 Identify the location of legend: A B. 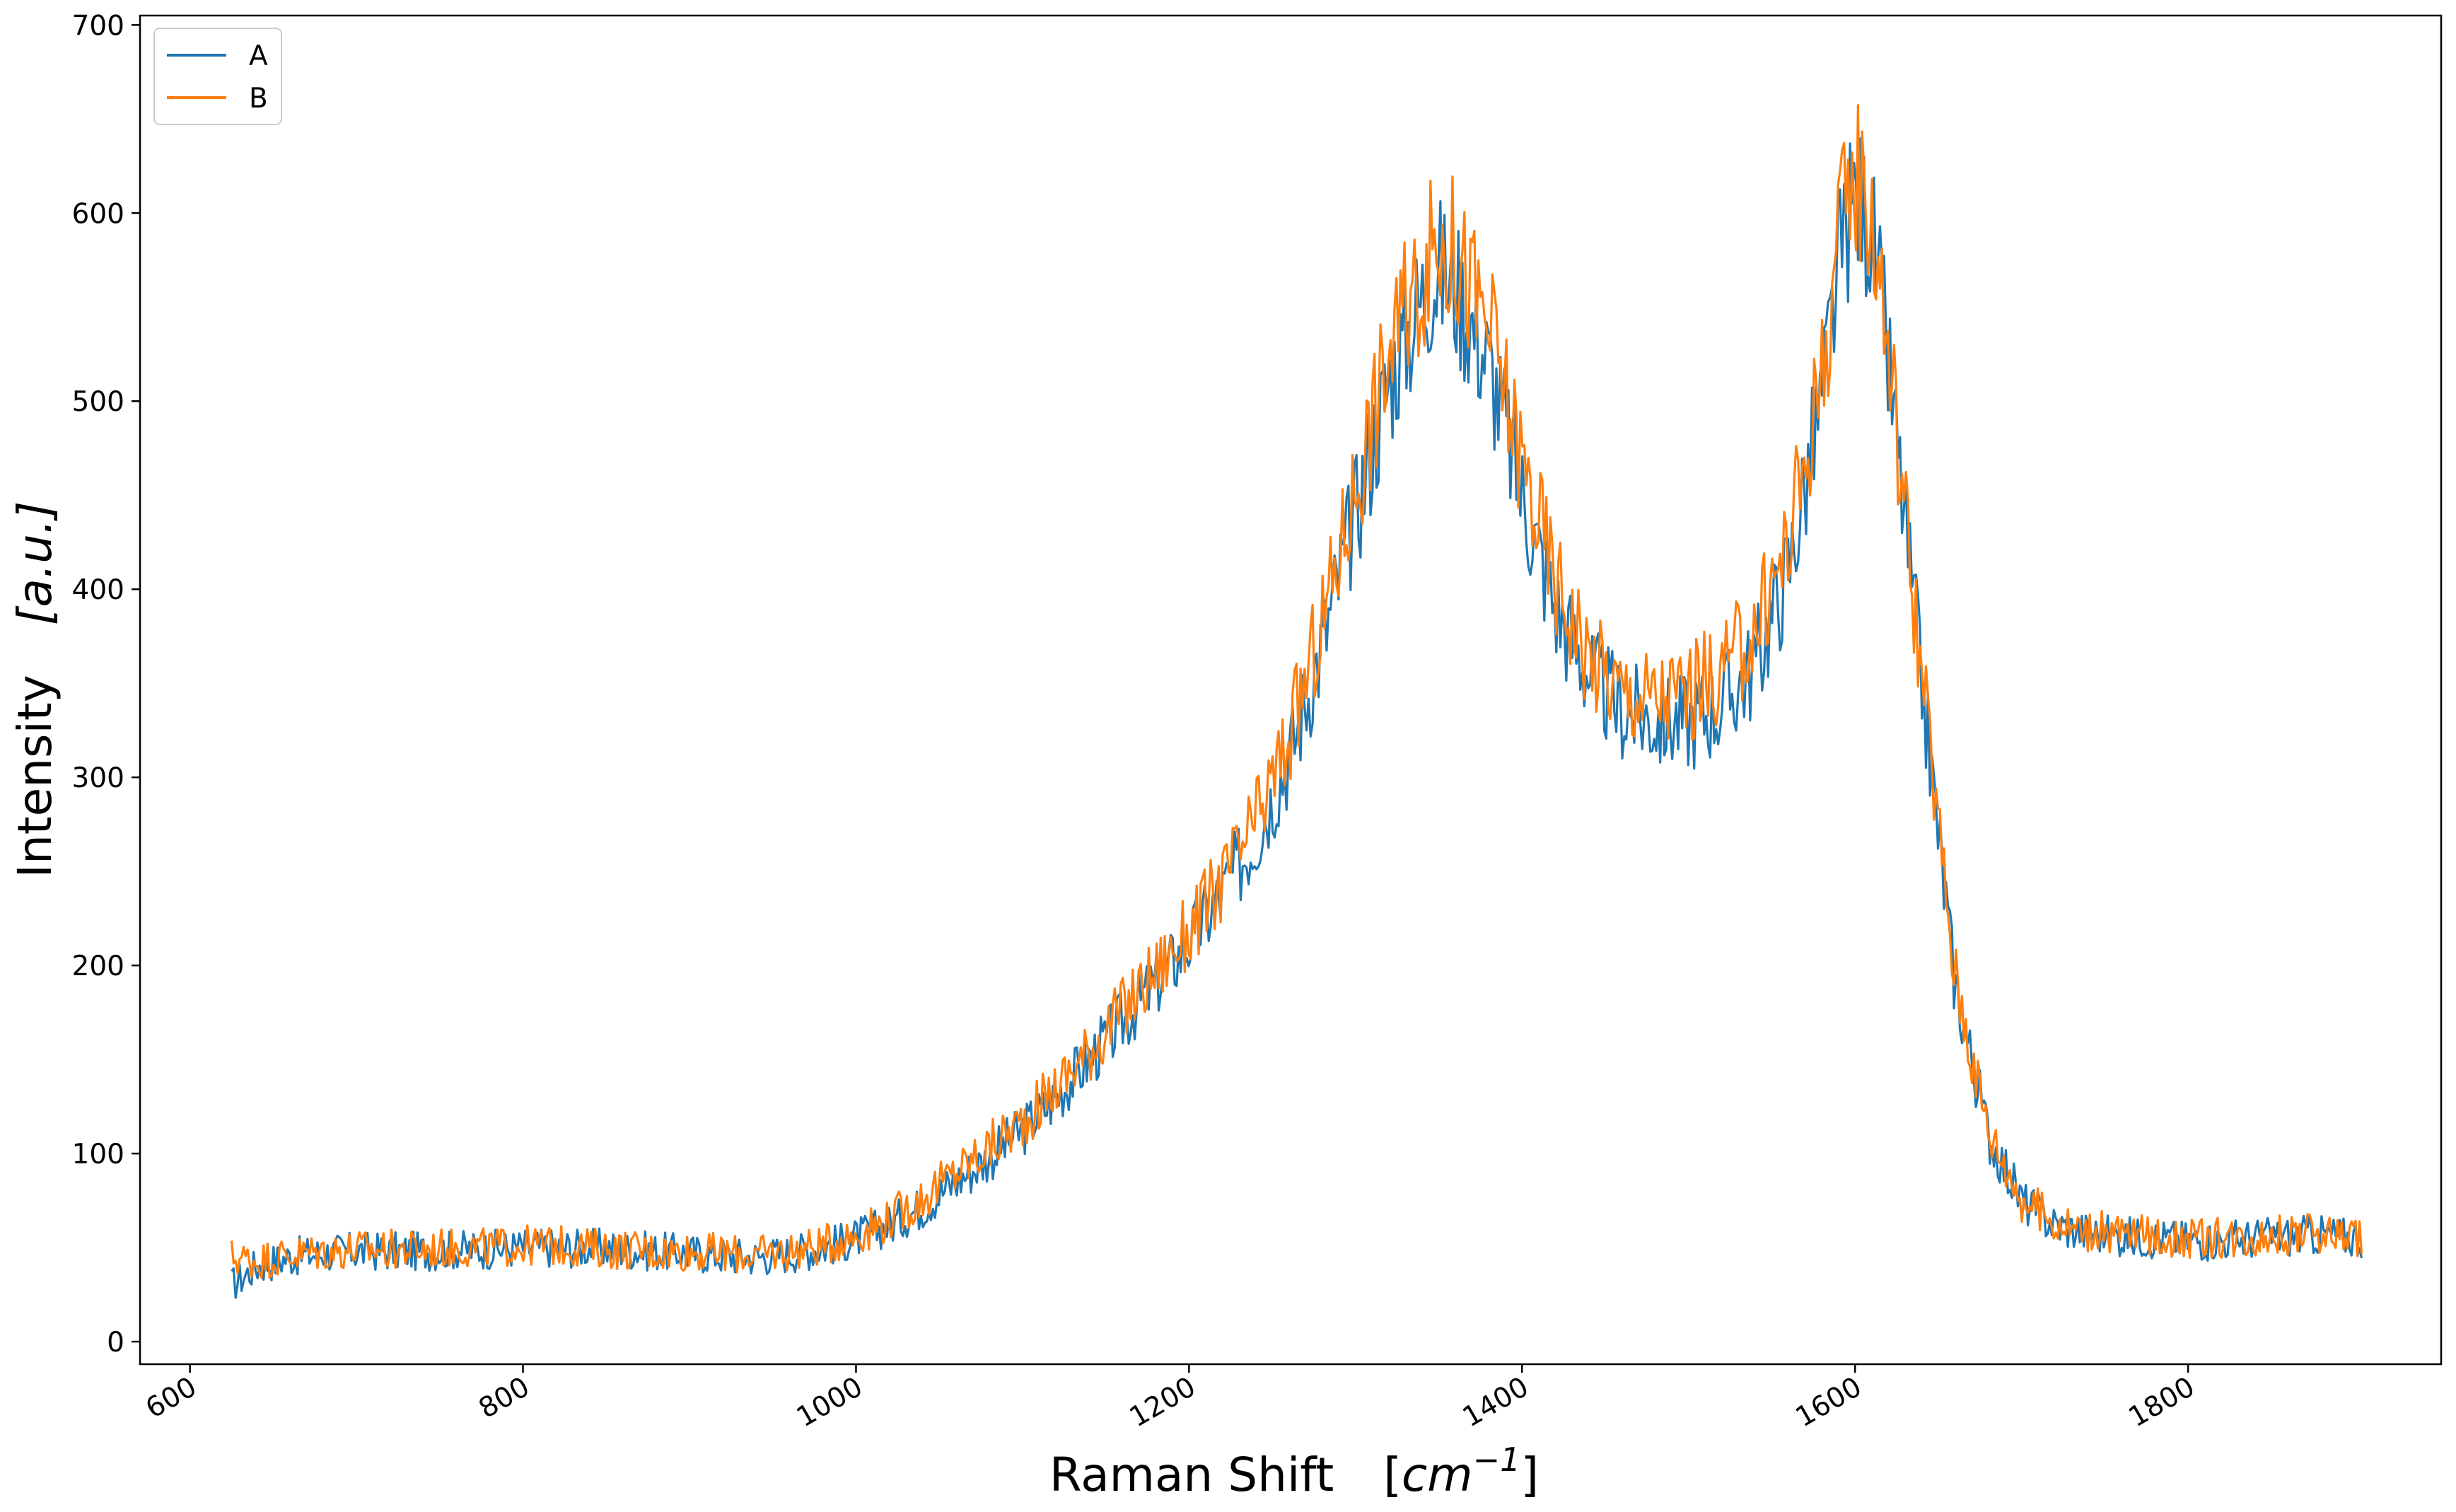
(218, 76).